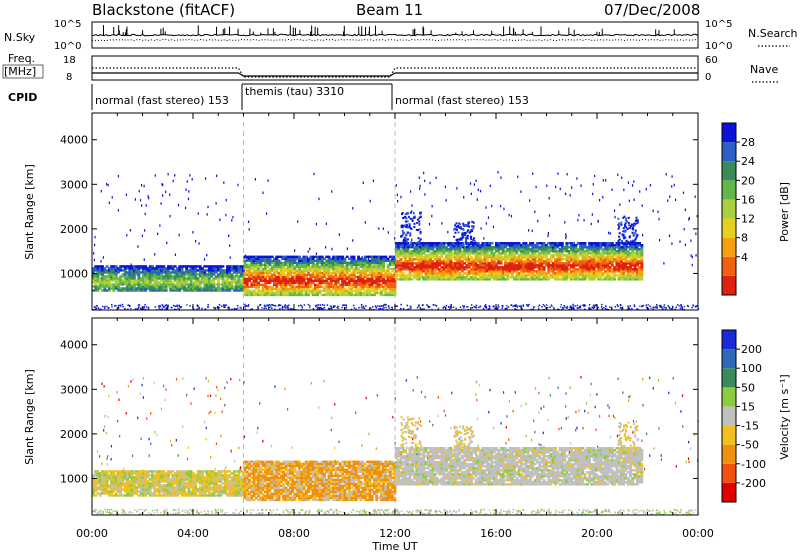  I want to click on time-tick-1: 04:00, so click(193, 533).